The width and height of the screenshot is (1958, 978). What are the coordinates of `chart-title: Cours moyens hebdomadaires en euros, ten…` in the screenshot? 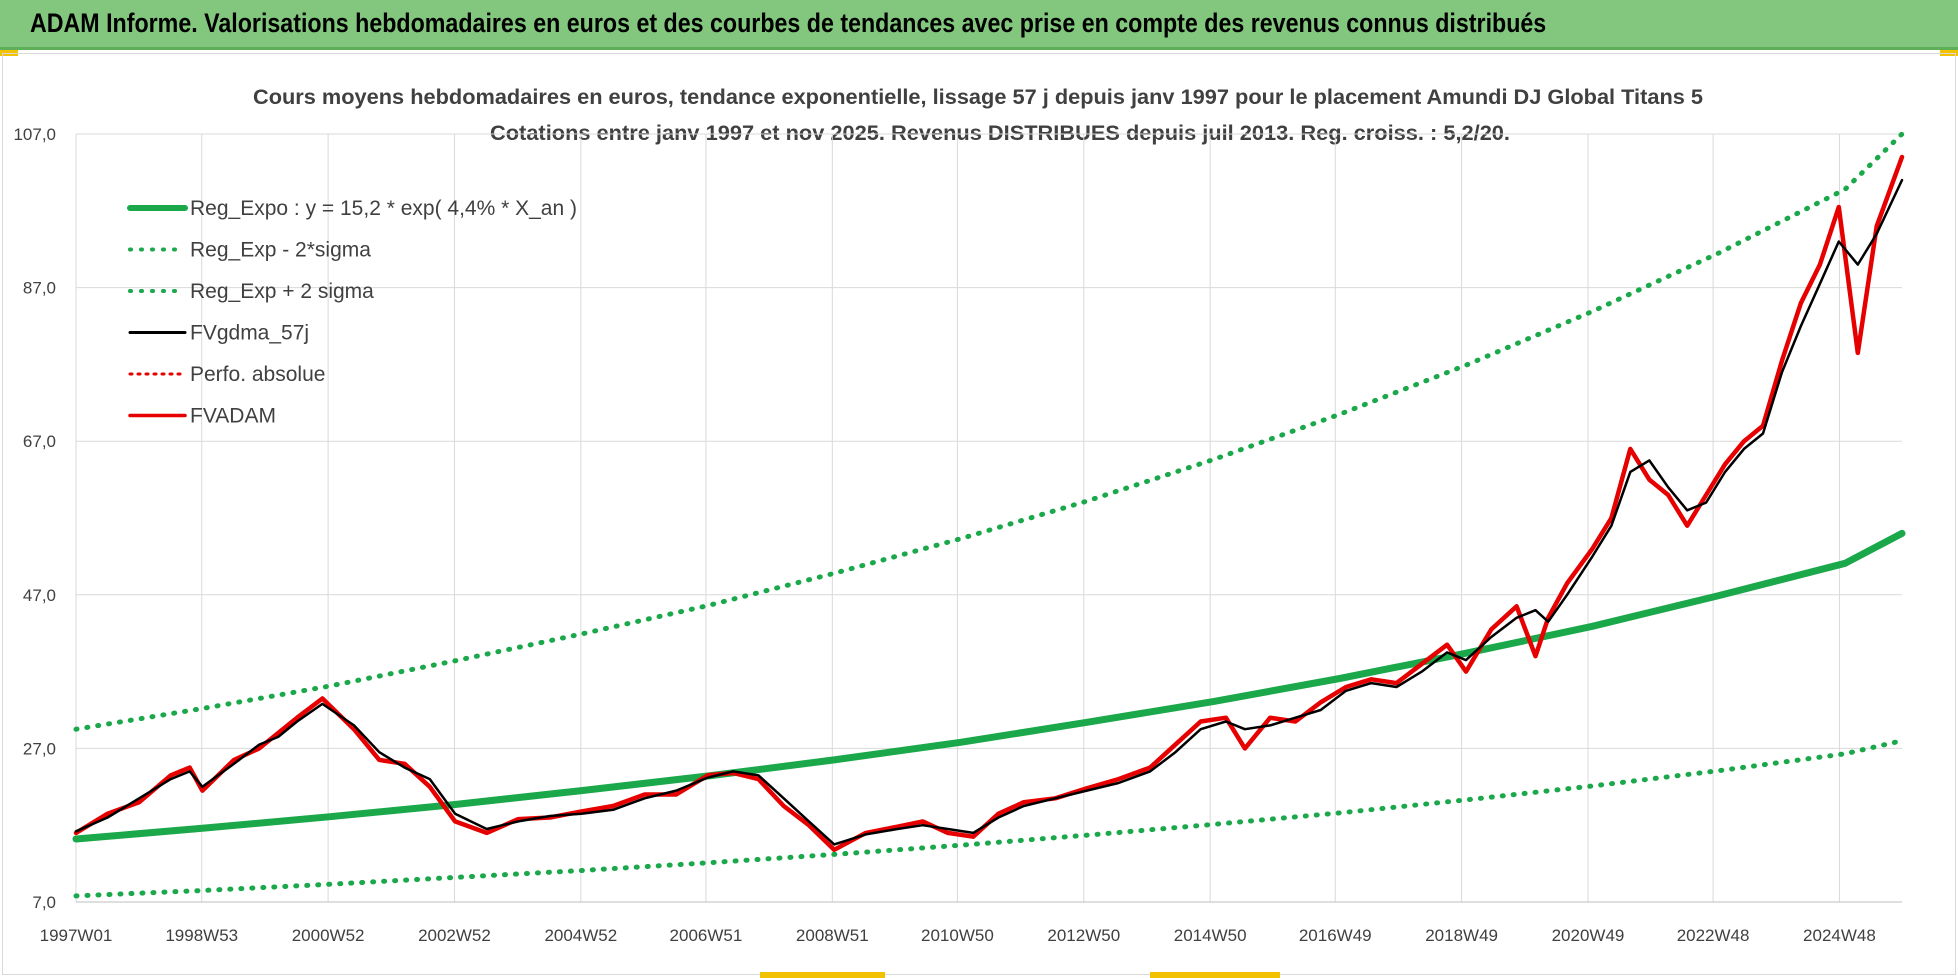 It's located at (978, 97).